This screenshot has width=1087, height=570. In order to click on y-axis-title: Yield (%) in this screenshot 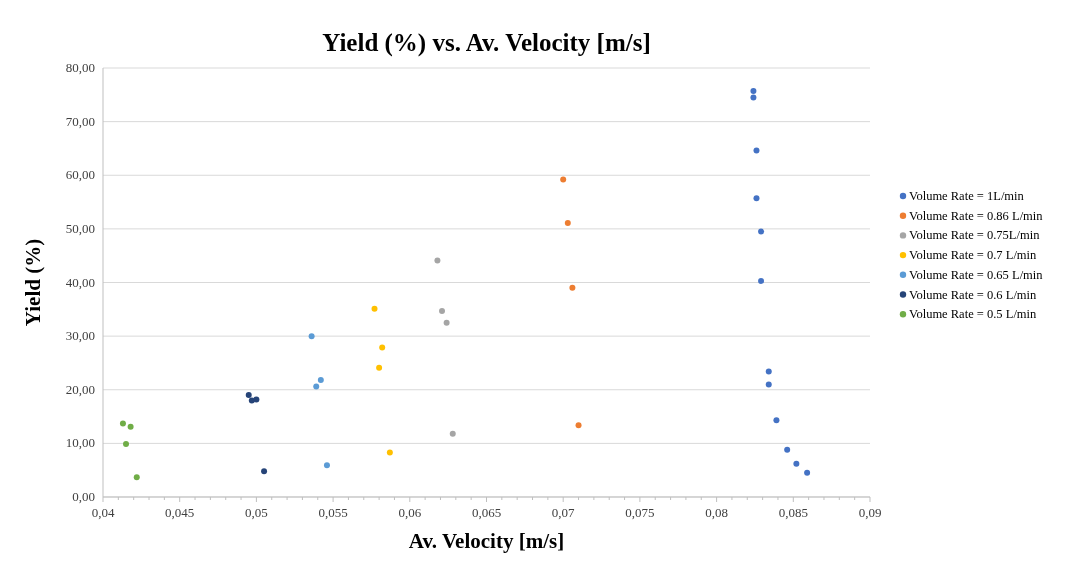, I will do `click(33, 282)`.